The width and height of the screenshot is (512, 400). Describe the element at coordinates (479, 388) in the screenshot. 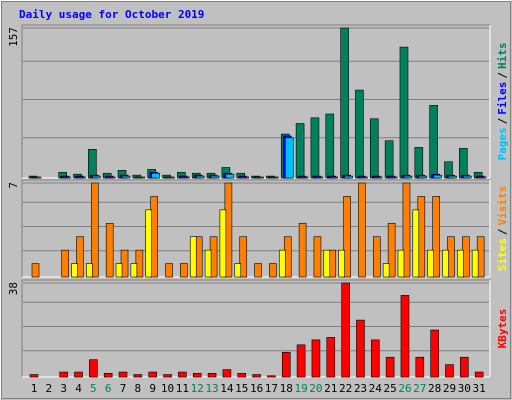

I see `x-tick-label: 31` at that location.